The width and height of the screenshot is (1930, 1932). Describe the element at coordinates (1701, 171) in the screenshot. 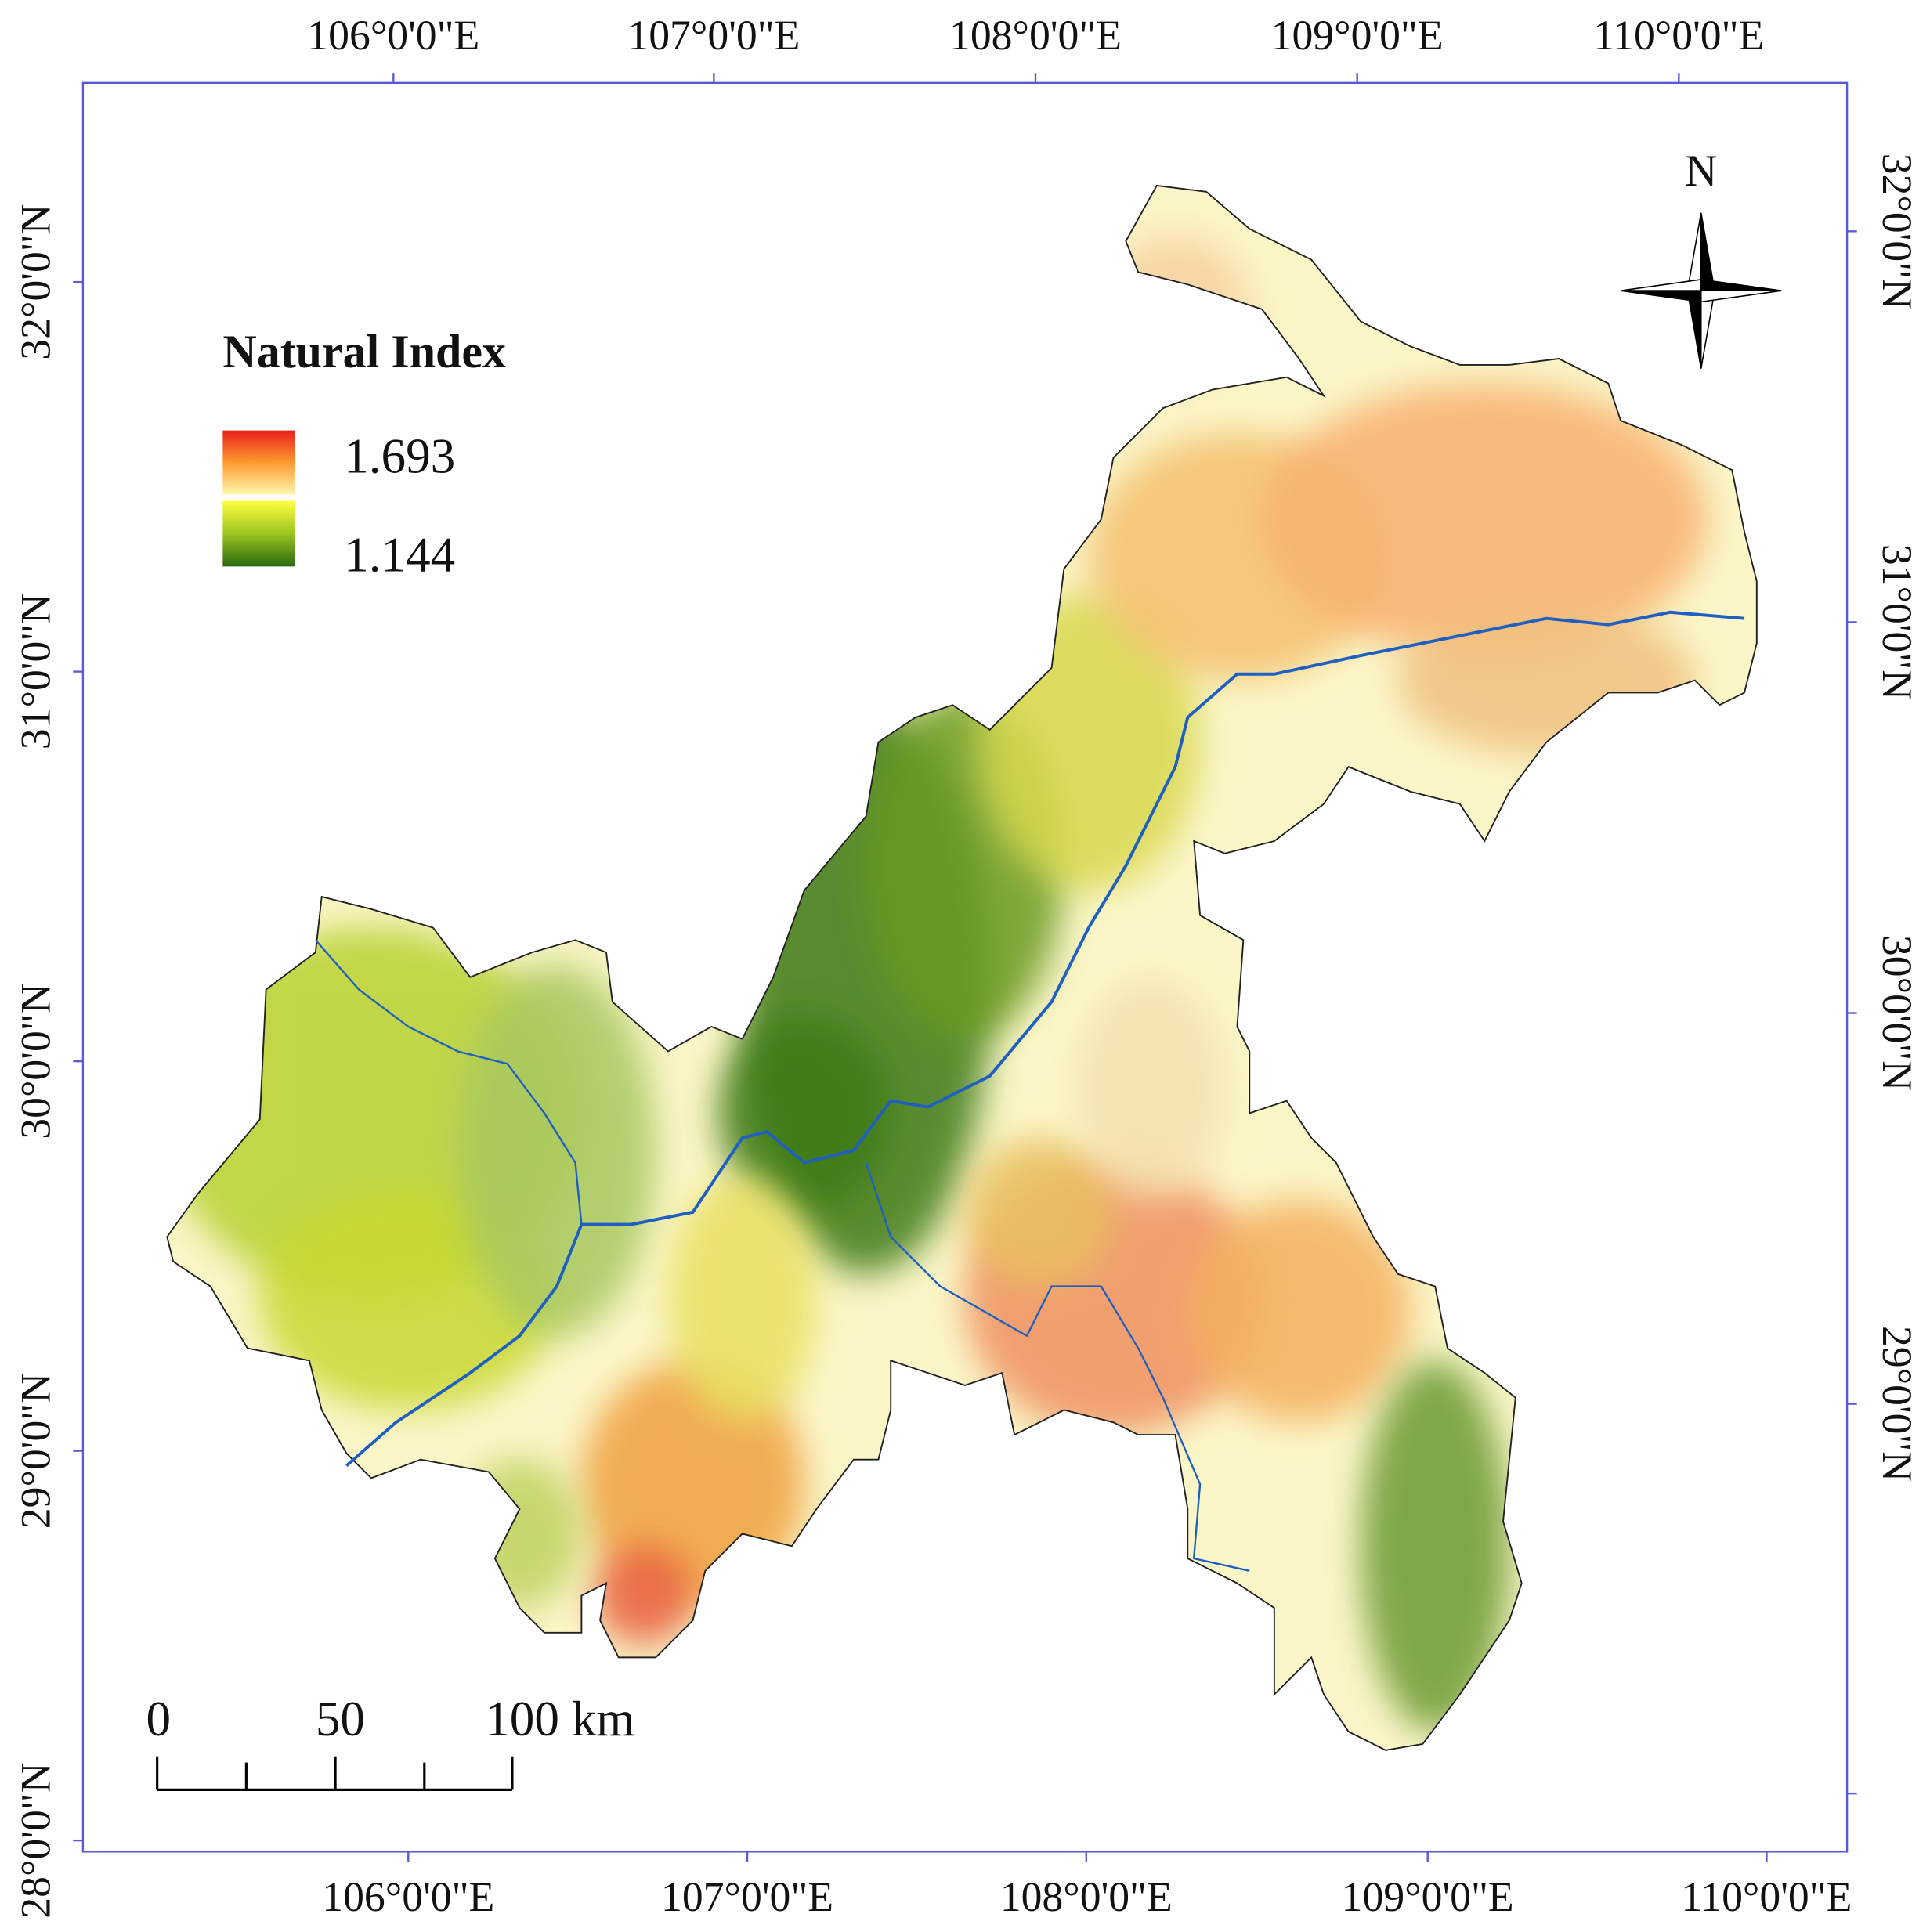

I see `north-label: N` at that location.